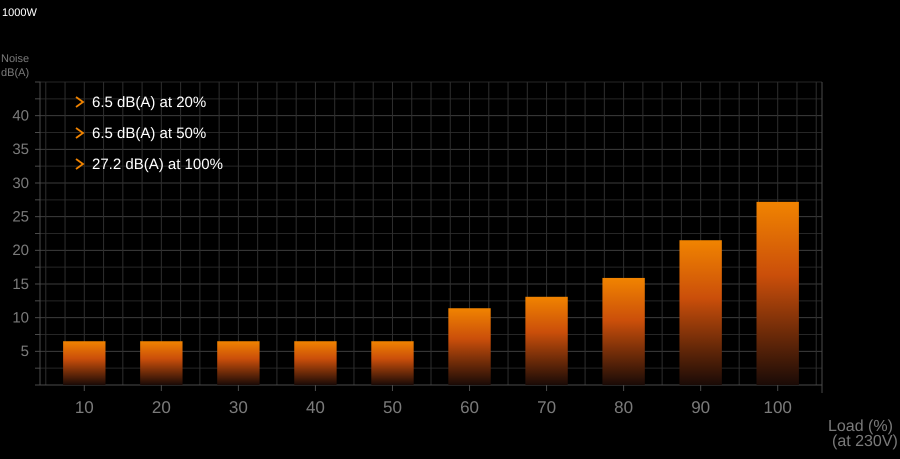  Describe the element at coordinates (20, 317) in the screenshot. I see `y-tick-label: 10` at that location.